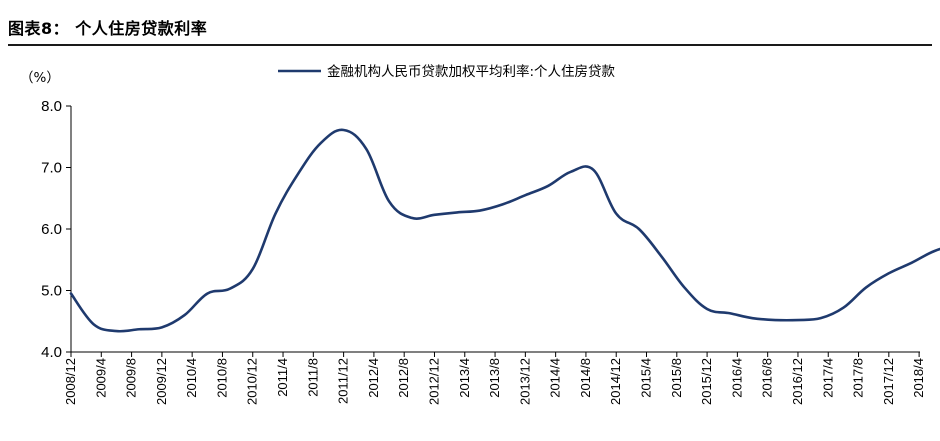 The image size is (940, 441). Describe the element at coordinates (918, 378) in the screenshot. I see `x-tick-label: 2018/4` at that location.